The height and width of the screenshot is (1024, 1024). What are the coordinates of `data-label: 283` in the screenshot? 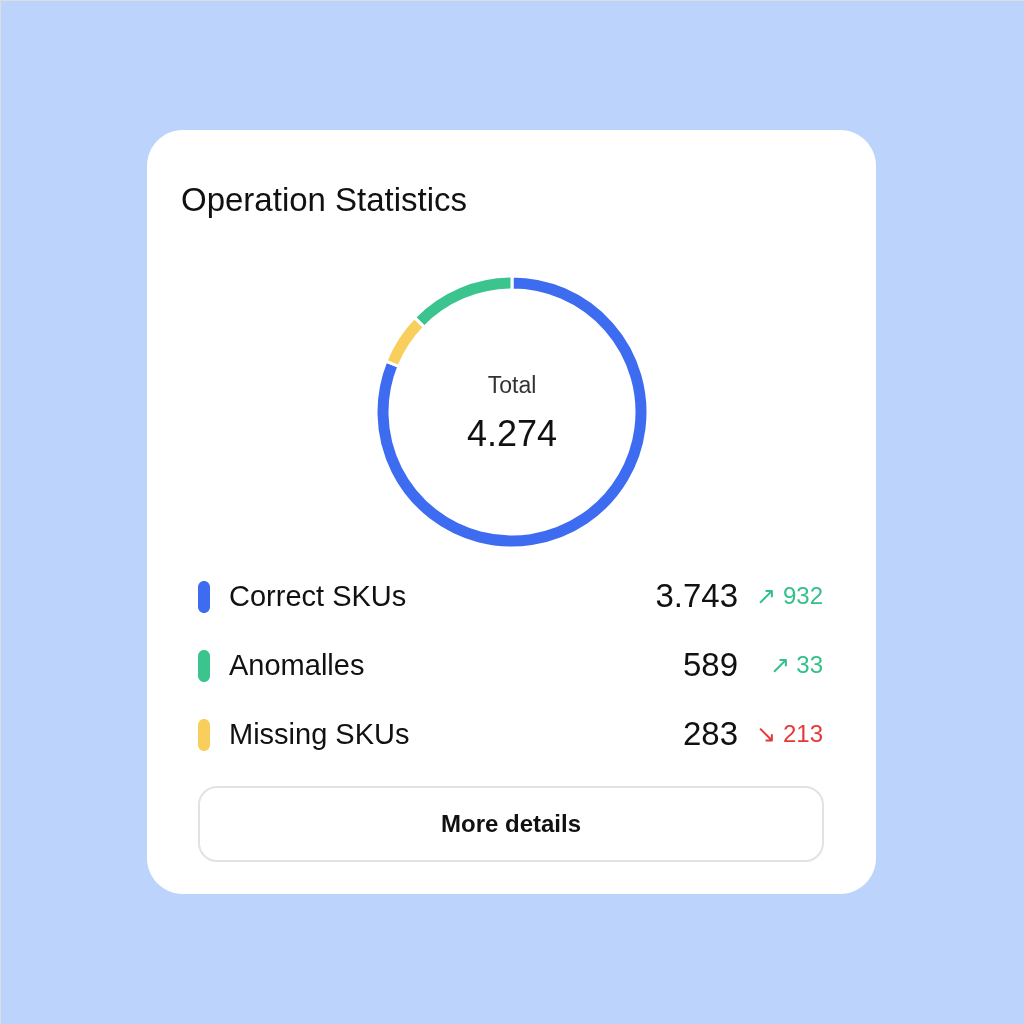 It's located at (710, 733).